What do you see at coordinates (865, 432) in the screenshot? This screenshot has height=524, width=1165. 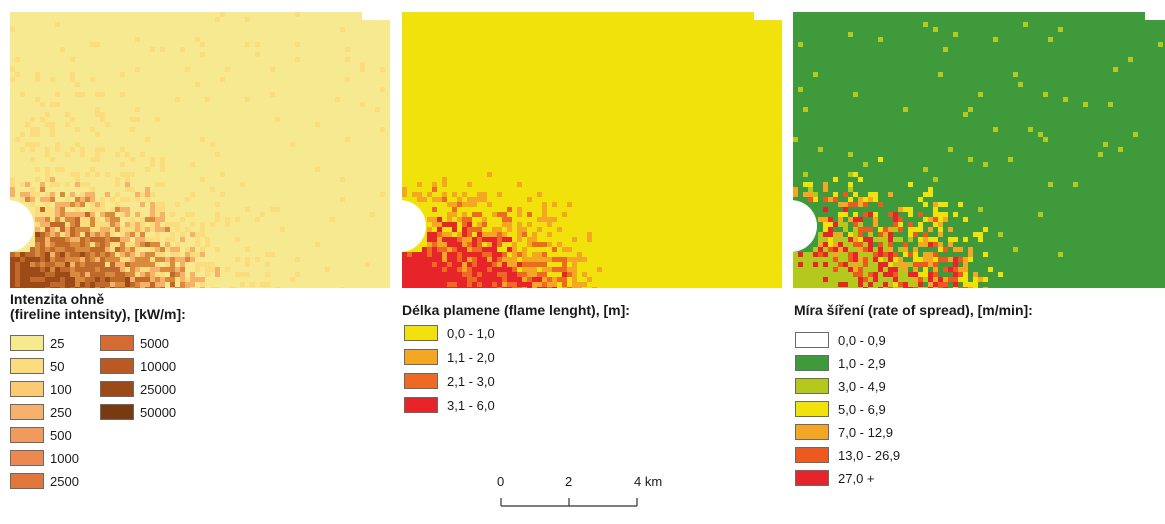 I see `legend-label: 7,0 - 12,9` at bounding box center [865, 432].